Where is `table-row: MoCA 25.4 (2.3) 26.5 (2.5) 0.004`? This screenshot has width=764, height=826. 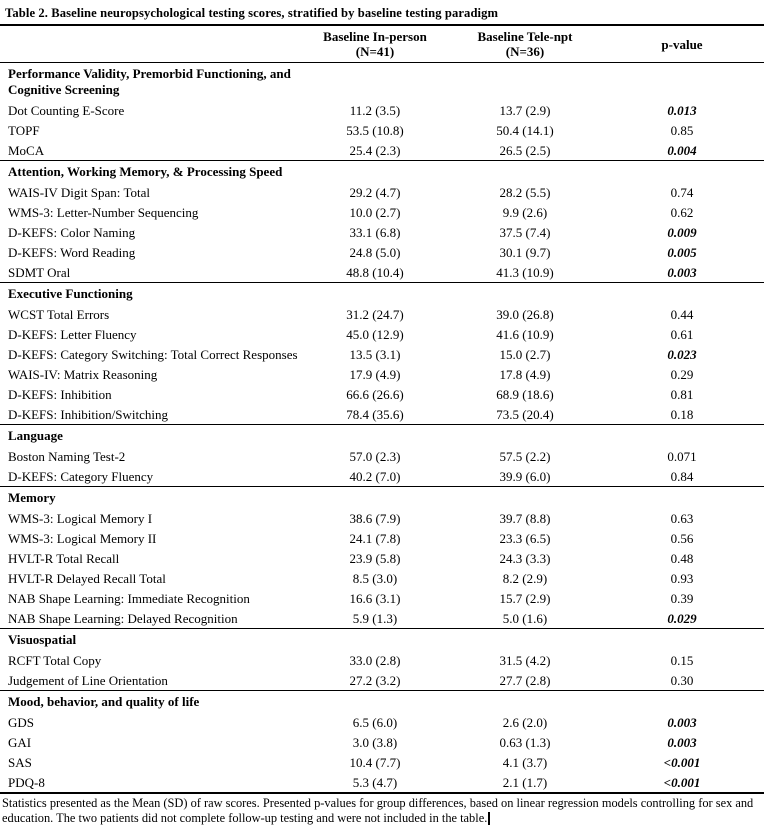
table-row: MoCA 25.4 (2.3) 26.5 (2.5) 0.004 is located at coordinates (382, 150).